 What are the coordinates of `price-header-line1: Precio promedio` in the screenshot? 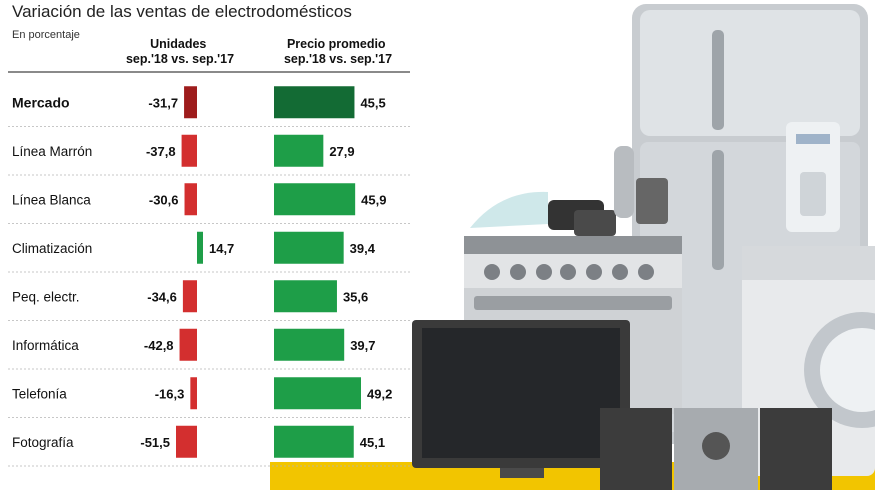 It's located at (336, 44).